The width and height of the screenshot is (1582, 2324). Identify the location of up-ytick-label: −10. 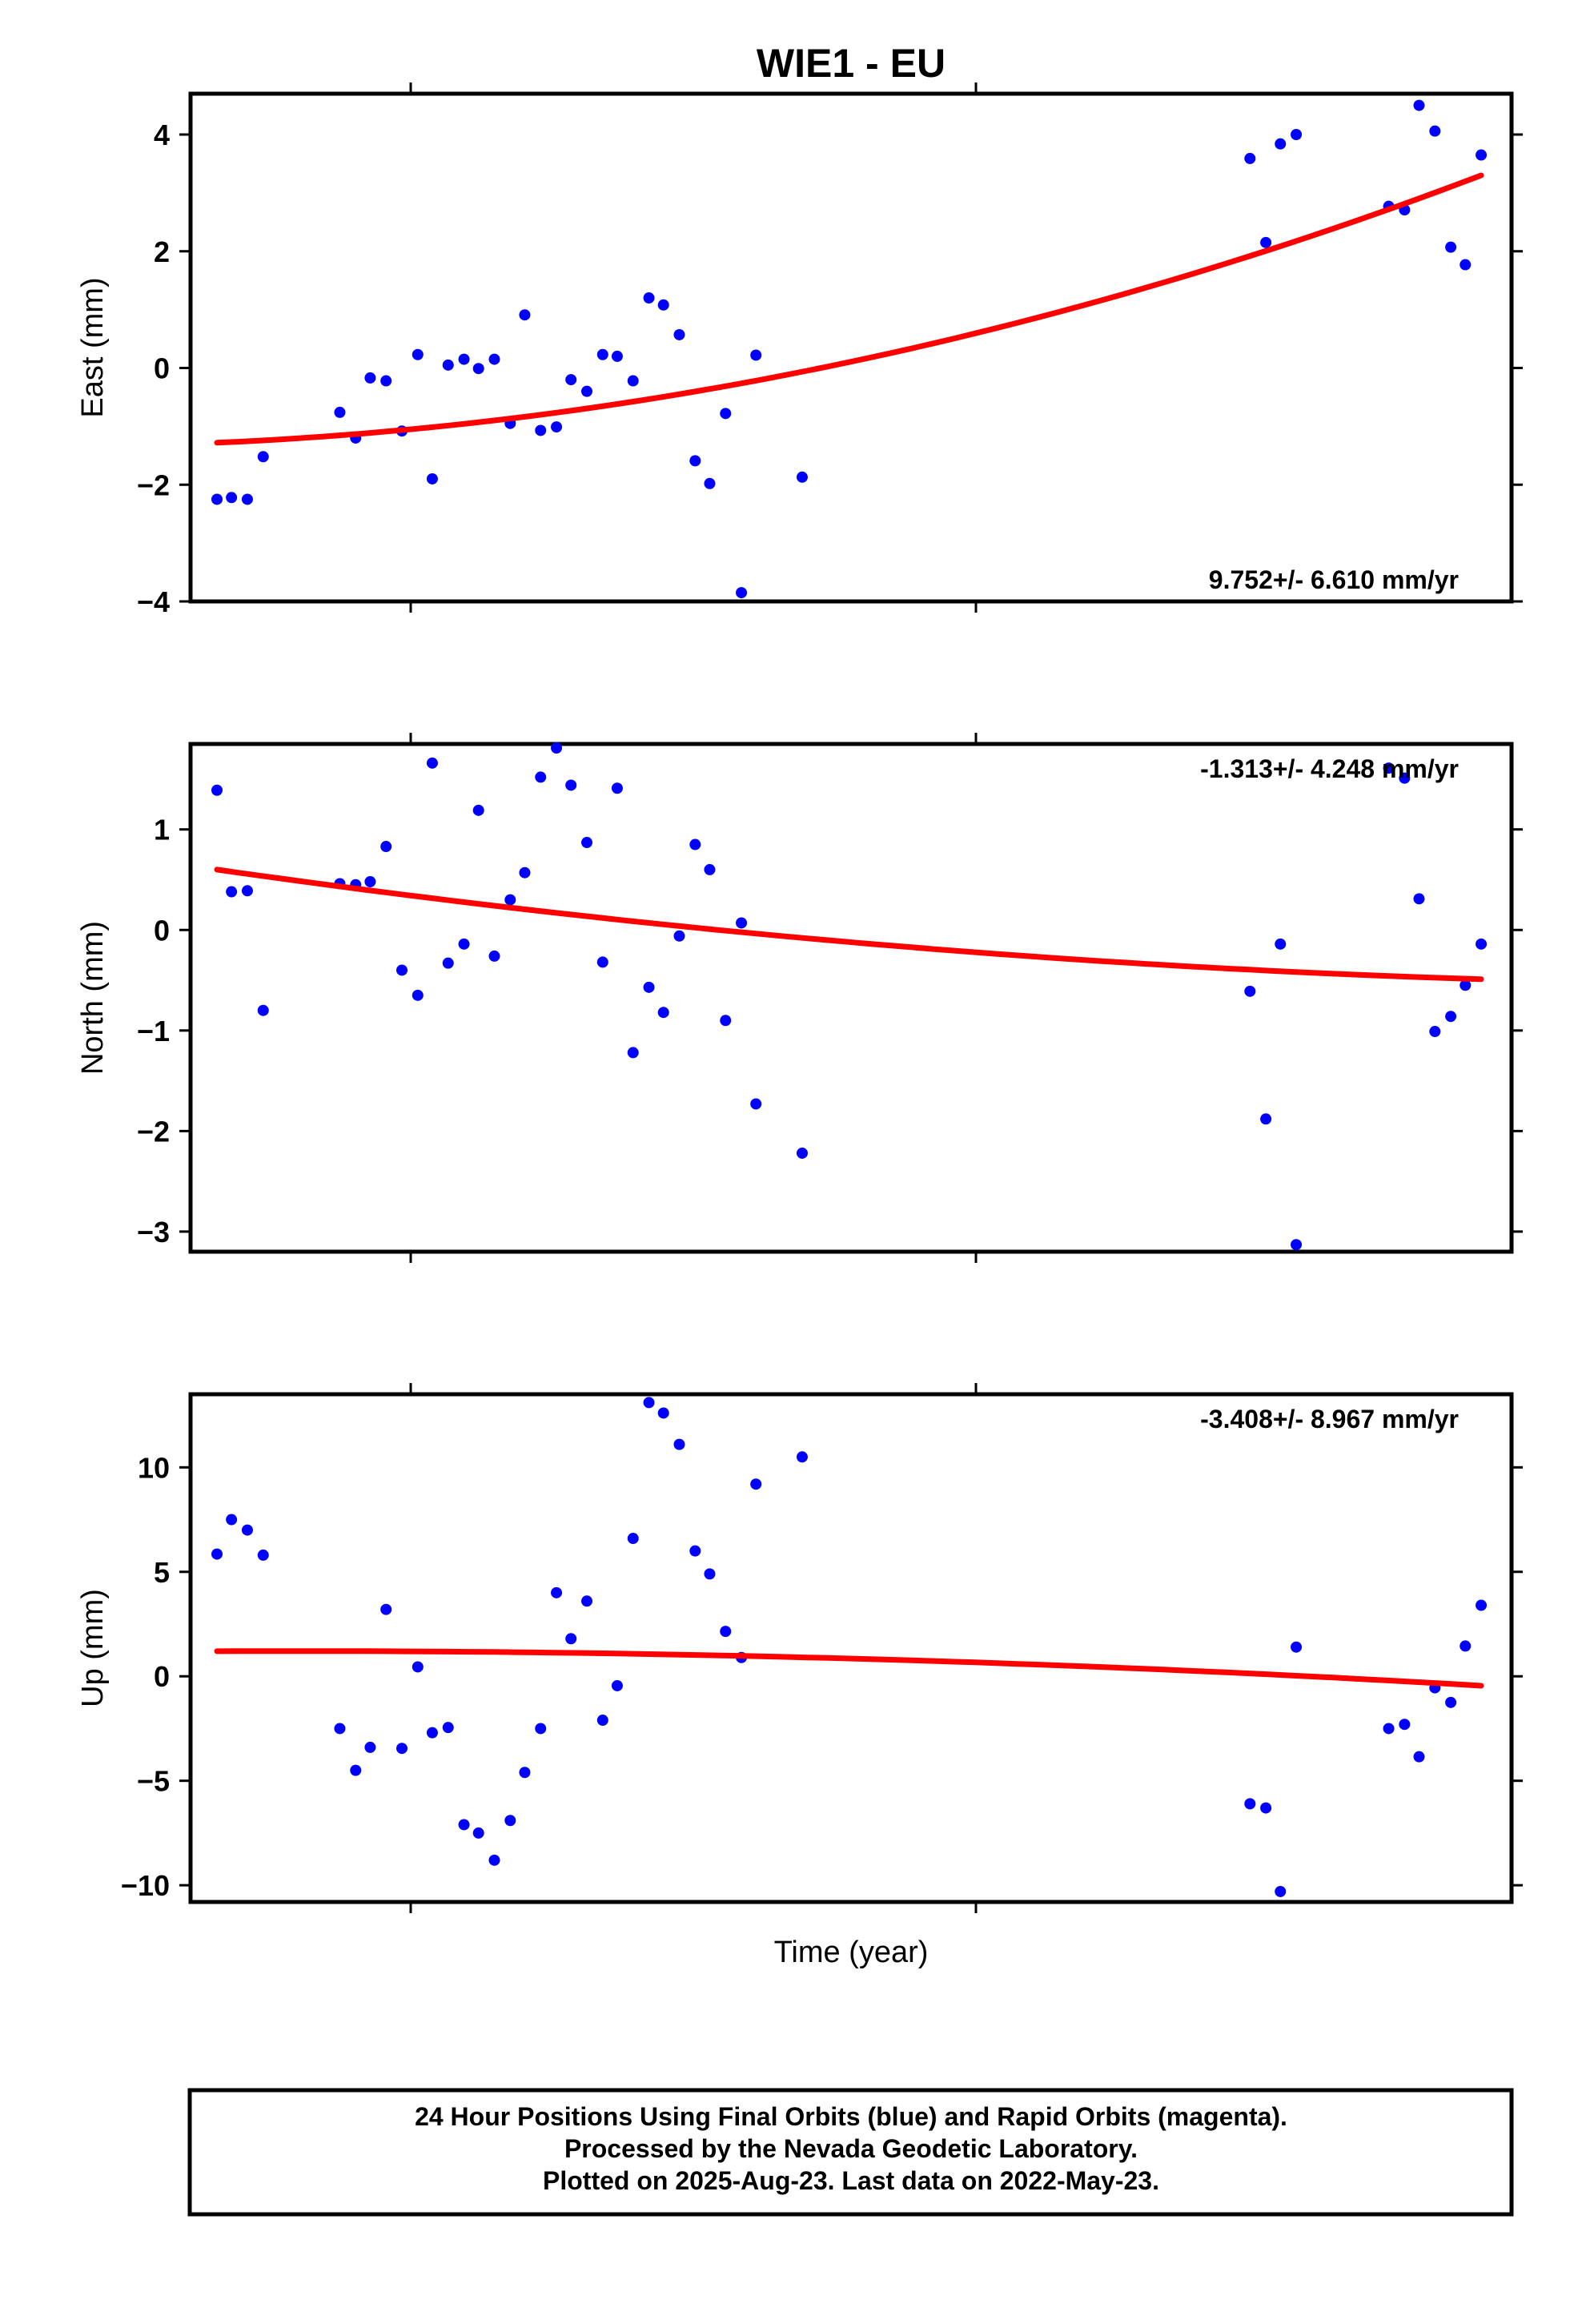
(145, 1886).